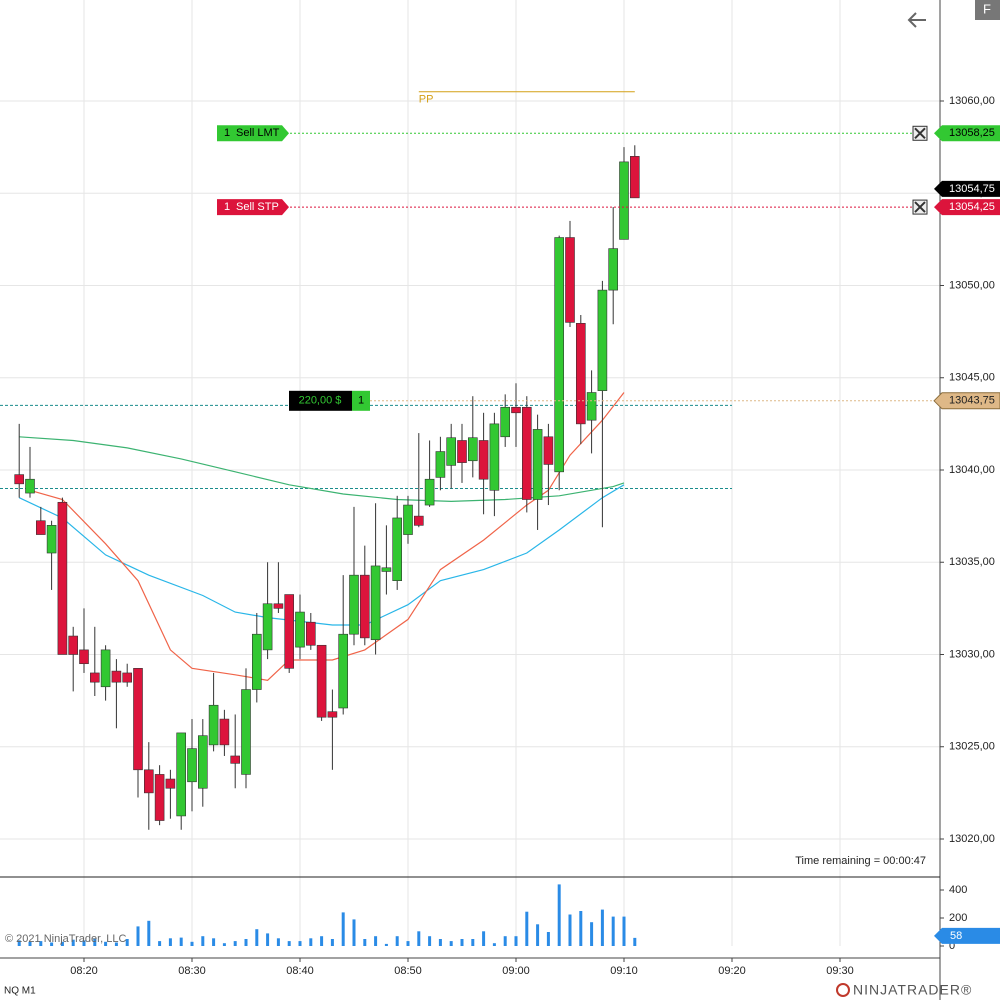  I want to click on pnl-box, so click(320, 400).